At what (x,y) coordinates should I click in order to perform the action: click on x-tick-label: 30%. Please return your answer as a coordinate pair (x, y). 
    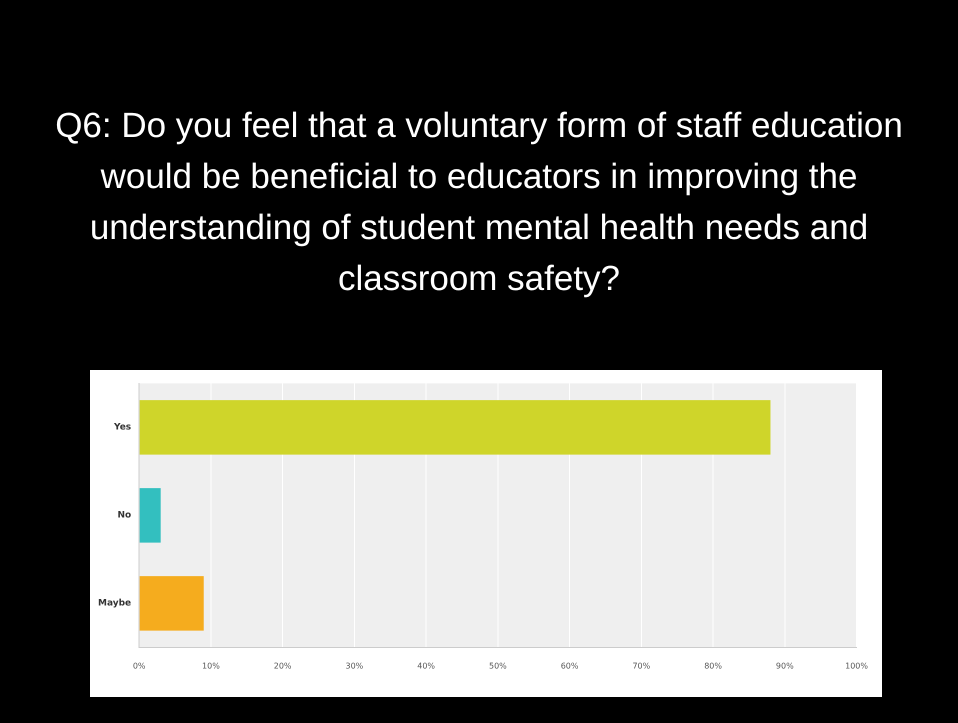
    Looking at the image, I should click on (354, 665).